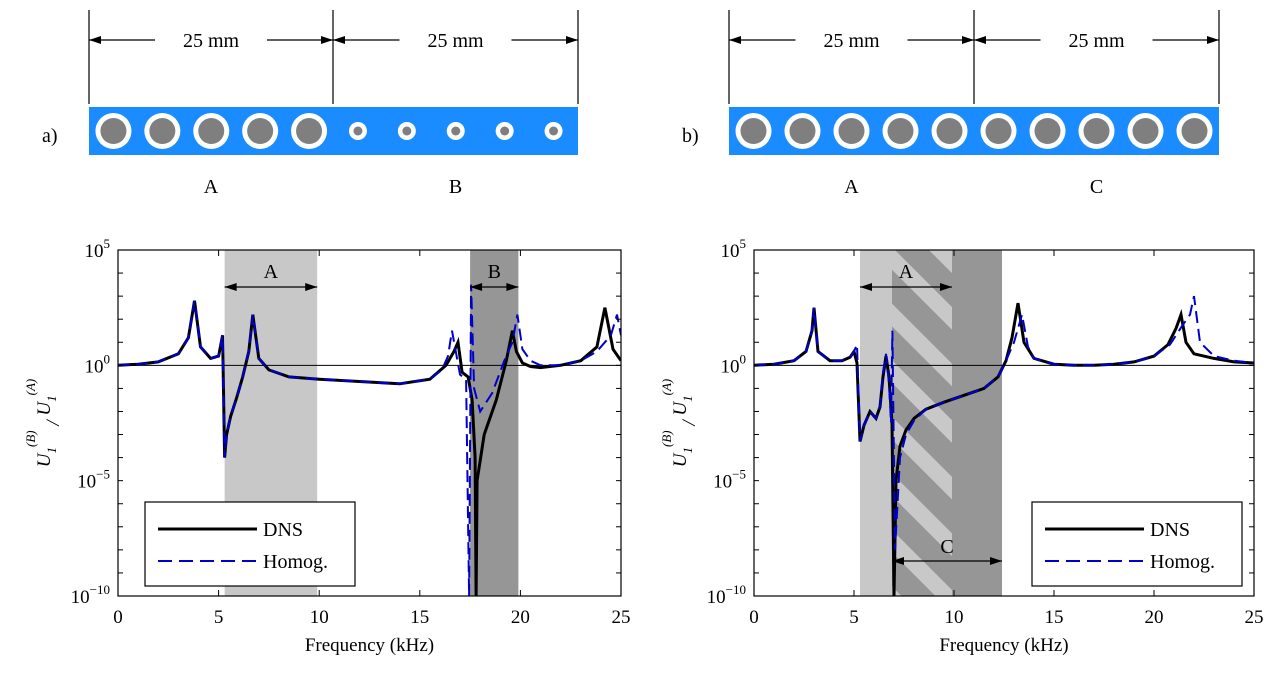 This screenshot has height=675, width=1281. What do you see at coordinates (512, 287) in the screenshot?
I see `band-arrow-B-head-right` at bounding box center [512, 287].